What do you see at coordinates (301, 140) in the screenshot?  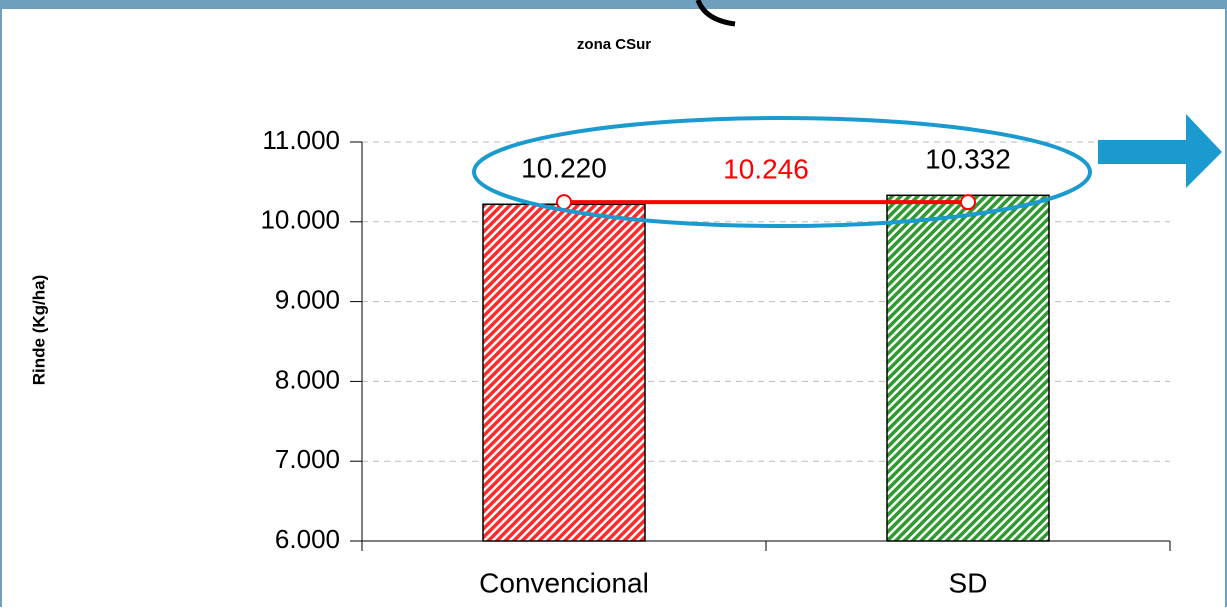 I see `y-tick-label: 11.000` at bounding box center [301, 140].